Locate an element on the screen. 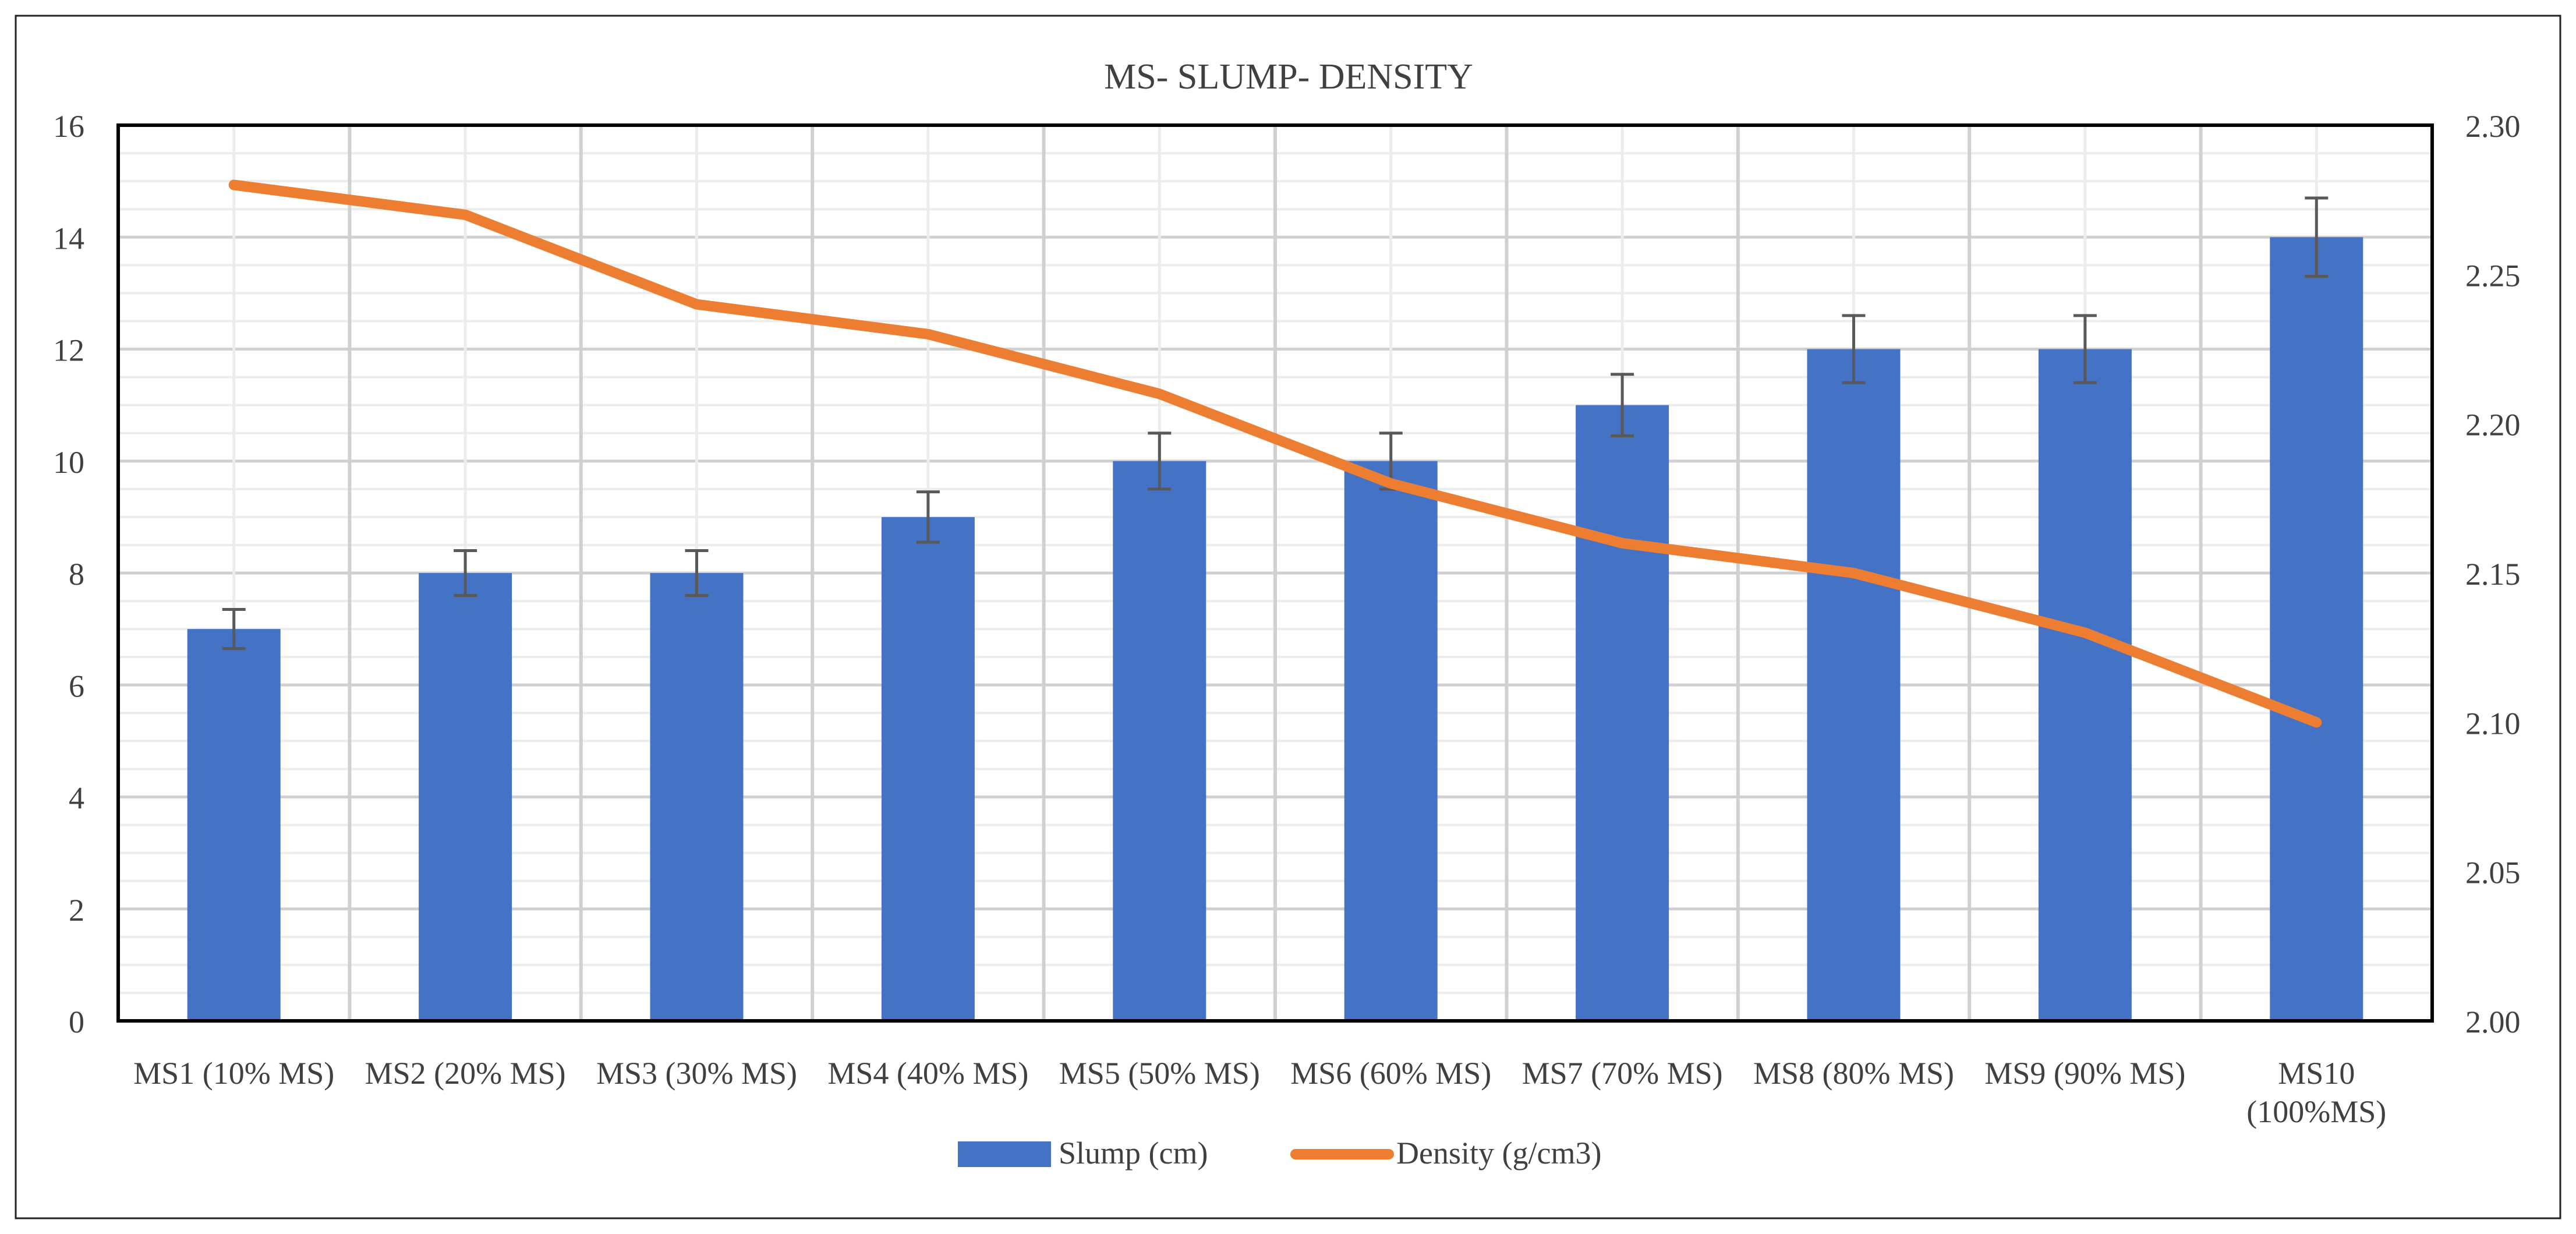 The width and height of the screenshot is (2576, 1234). x-tick-label: MS3 (30% MS) is located at coordinates (697, 1073).